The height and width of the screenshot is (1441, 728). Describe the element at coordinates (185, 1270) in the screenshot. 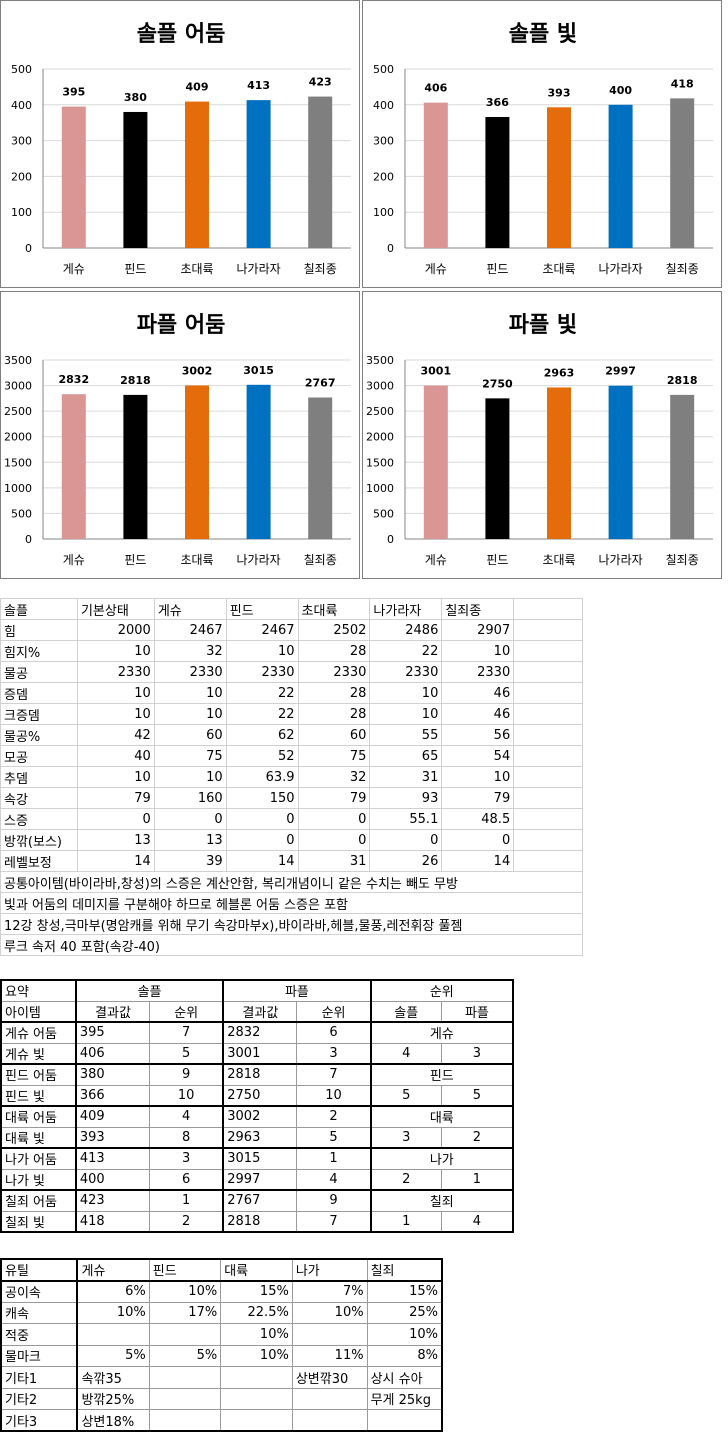

I see `table-cell: 핀드` at that location.